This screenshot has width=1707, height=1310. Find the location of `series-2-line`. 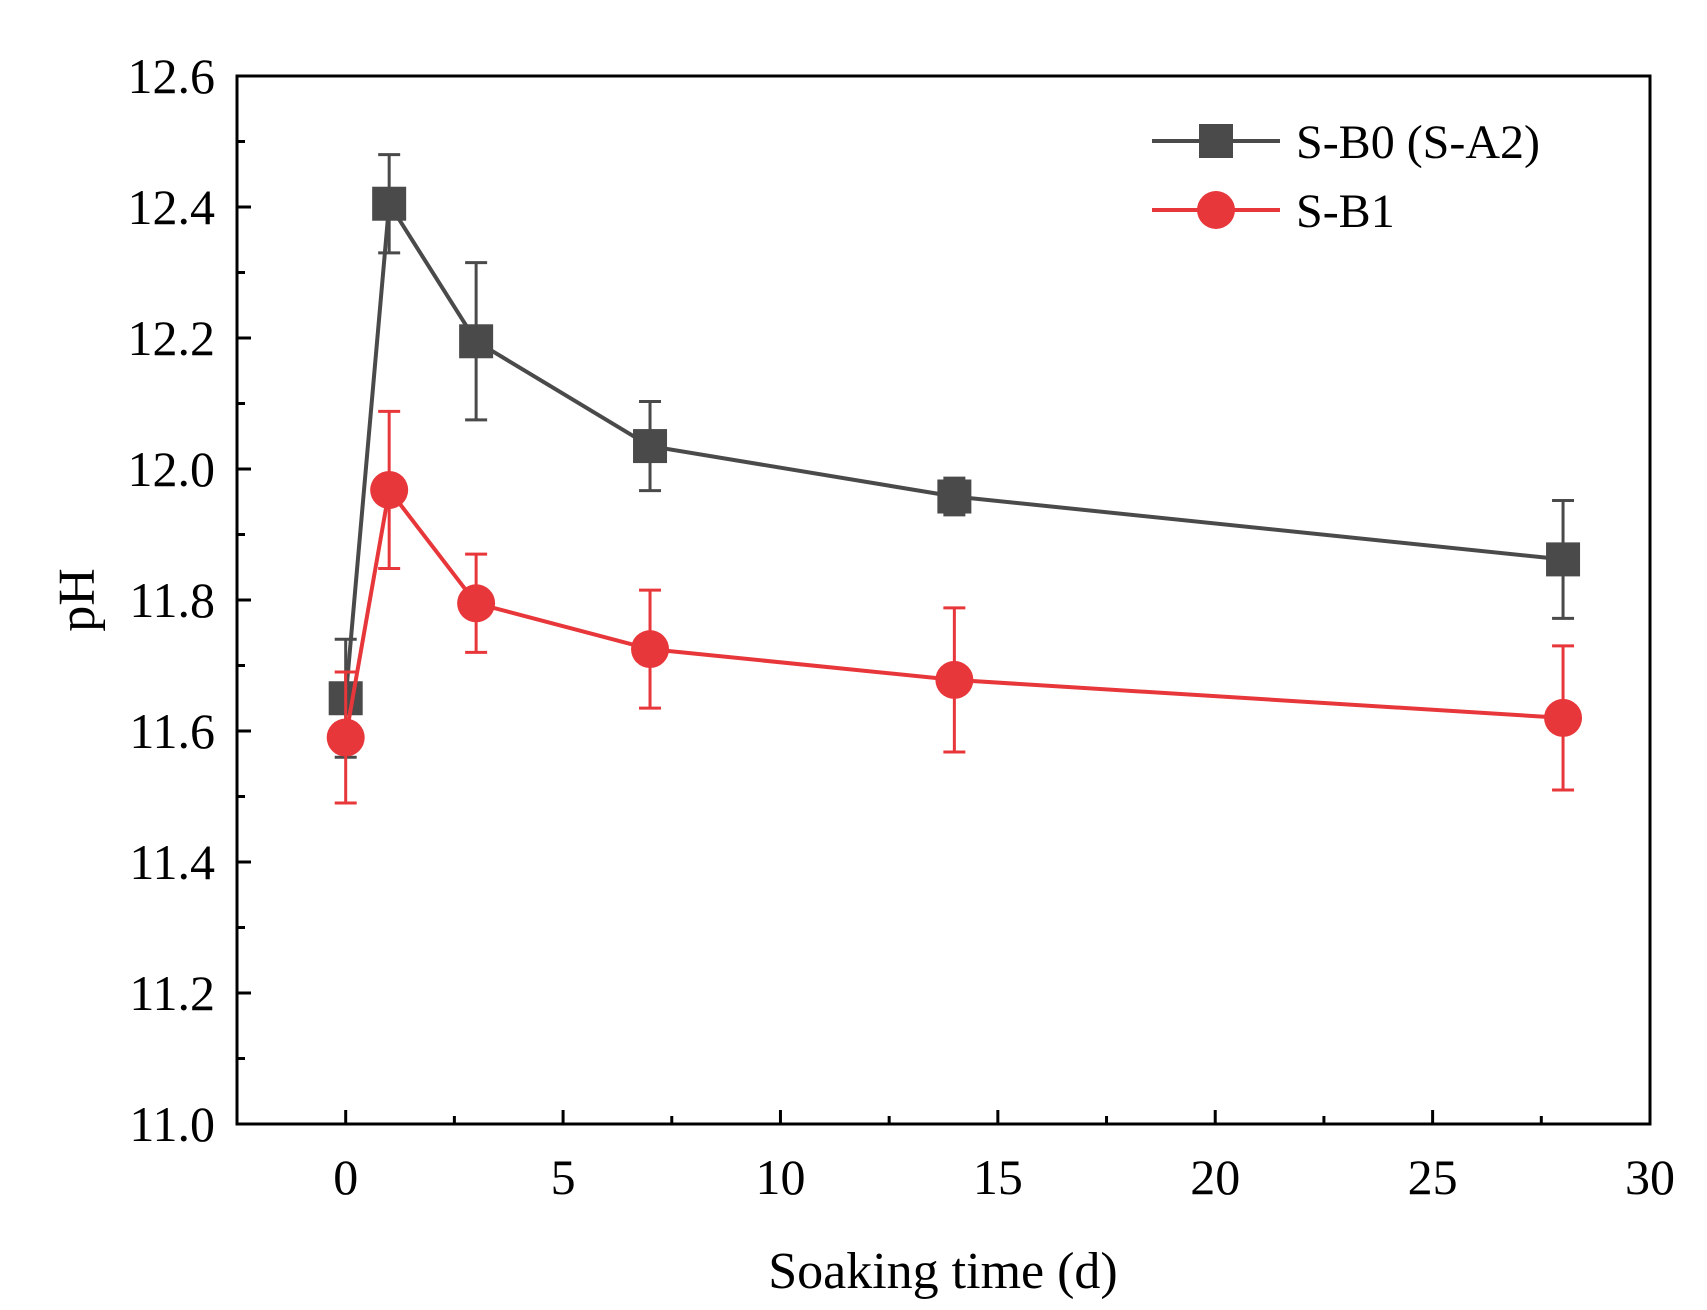

series-2-line is located at coordinates (953, 611).